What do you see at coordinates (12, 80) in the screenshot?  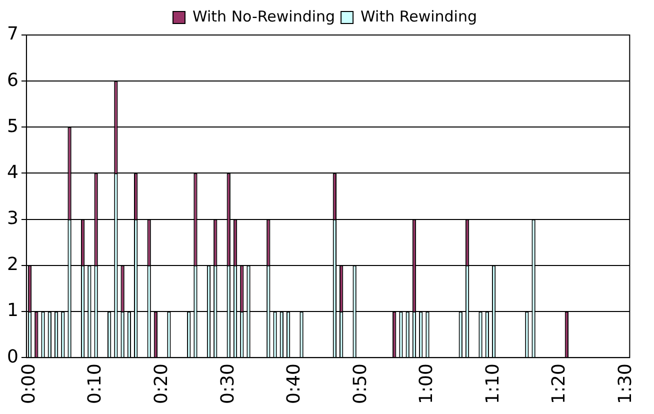 I see `y-tick-label: 6` at bounding box center [12, 80].